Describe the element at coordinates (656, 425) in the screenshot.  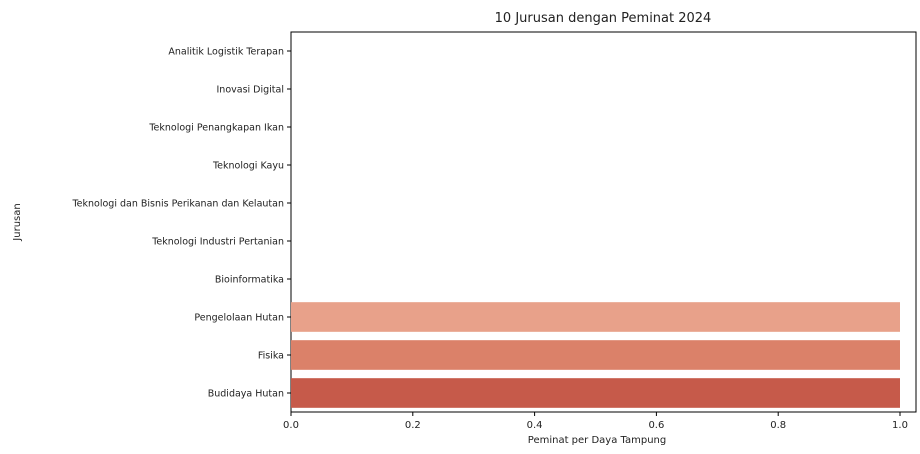
I see `x-tick-label: 0.6` at that location.